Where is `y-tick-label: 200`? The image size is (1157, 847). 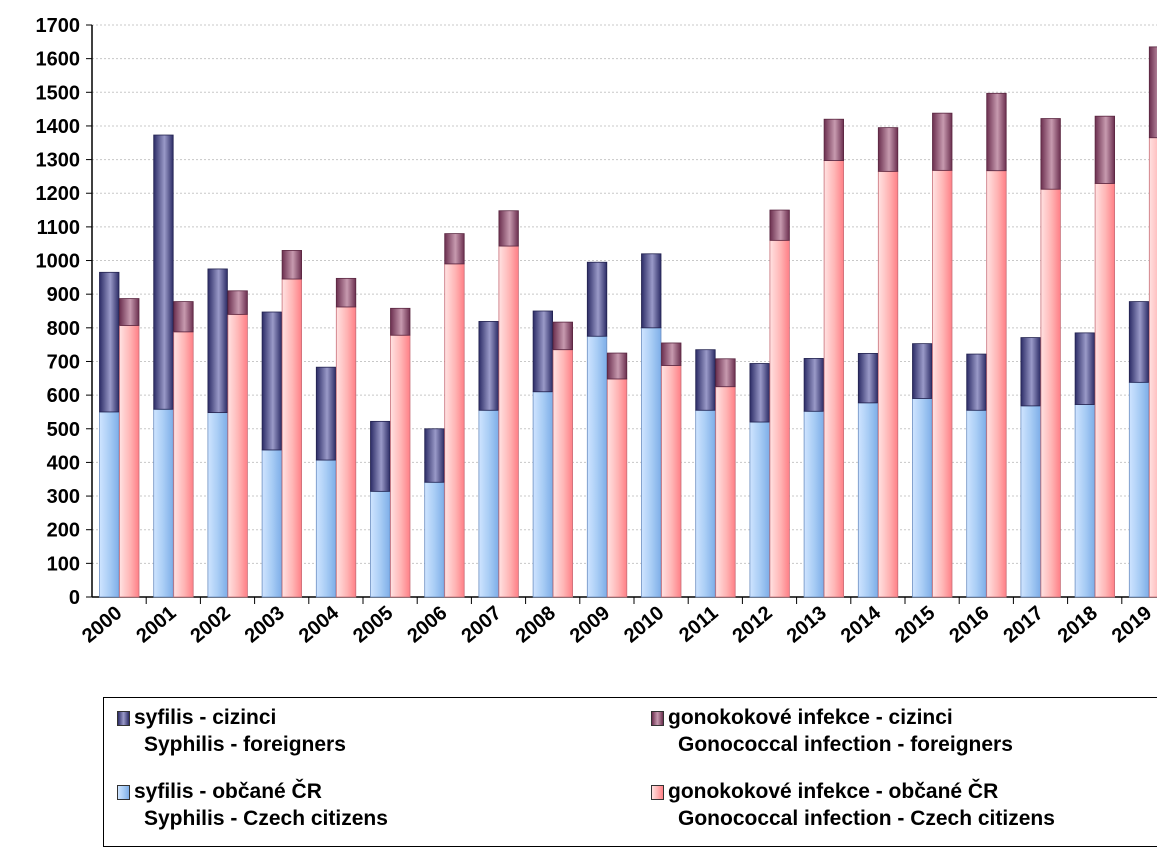
y-tick-label: 200 is located at coordinates (63, 531).